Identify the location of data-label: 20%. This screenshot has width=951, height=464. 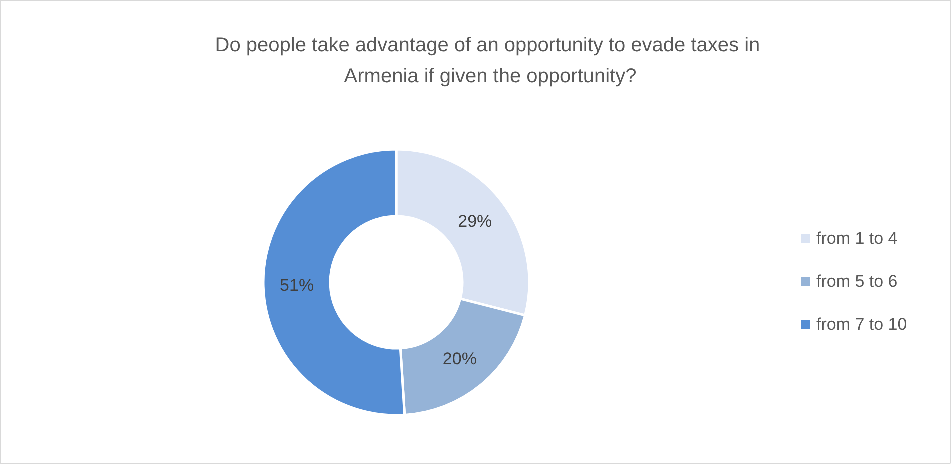
(459, 359).